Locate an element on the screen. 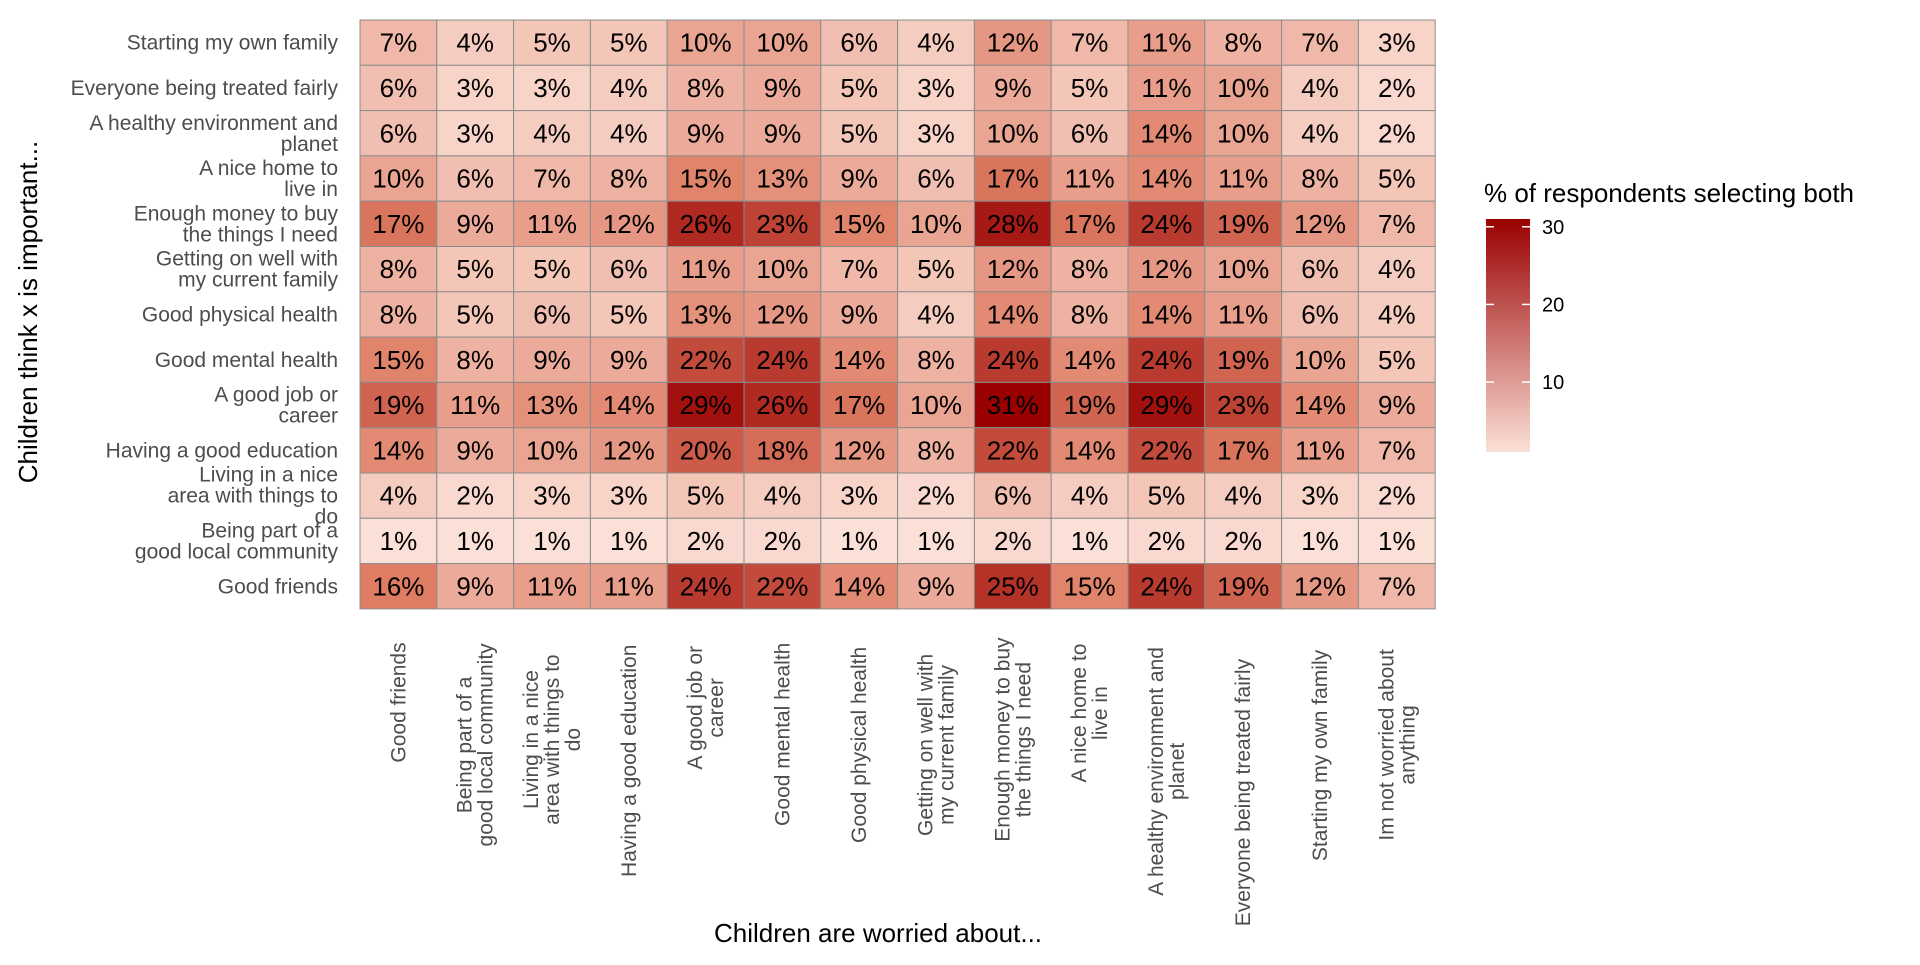 The image size is (1920, 965). y-tick-label: A good job or career is located at coordinates (276, 406).